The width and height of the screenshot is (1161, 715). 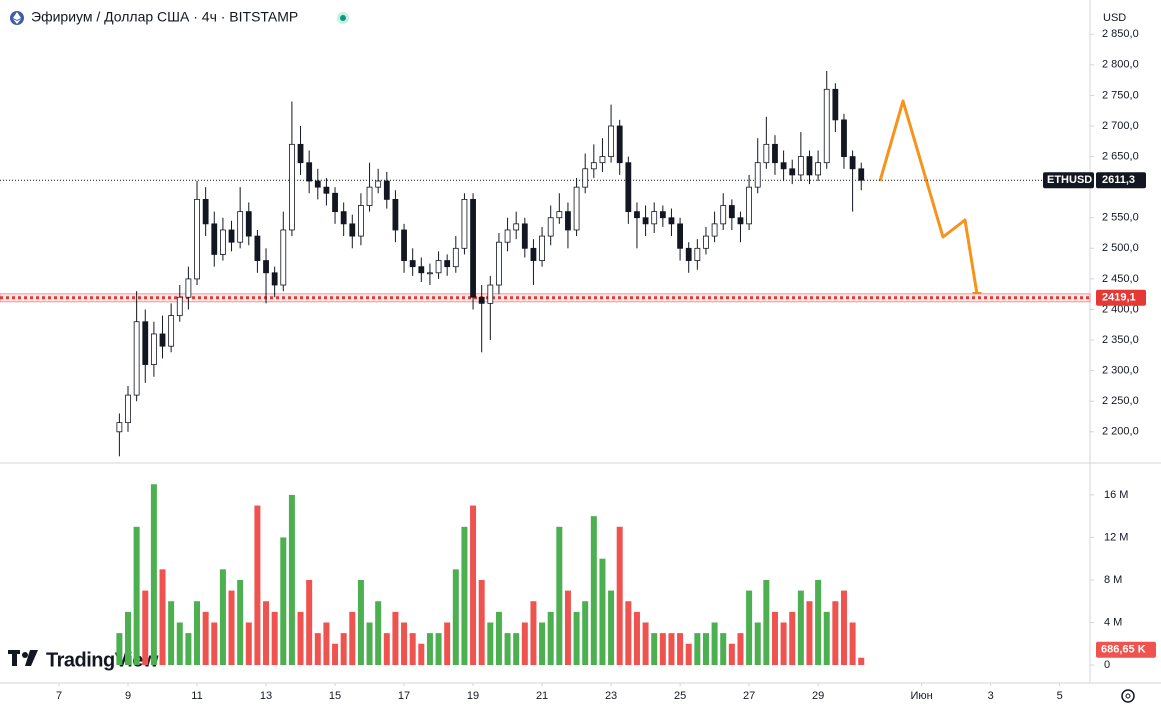 What do you see at coordinates (266, 696) in the screenshot?
I see `x-tick-label: 13` at bounding box center [266, 696].